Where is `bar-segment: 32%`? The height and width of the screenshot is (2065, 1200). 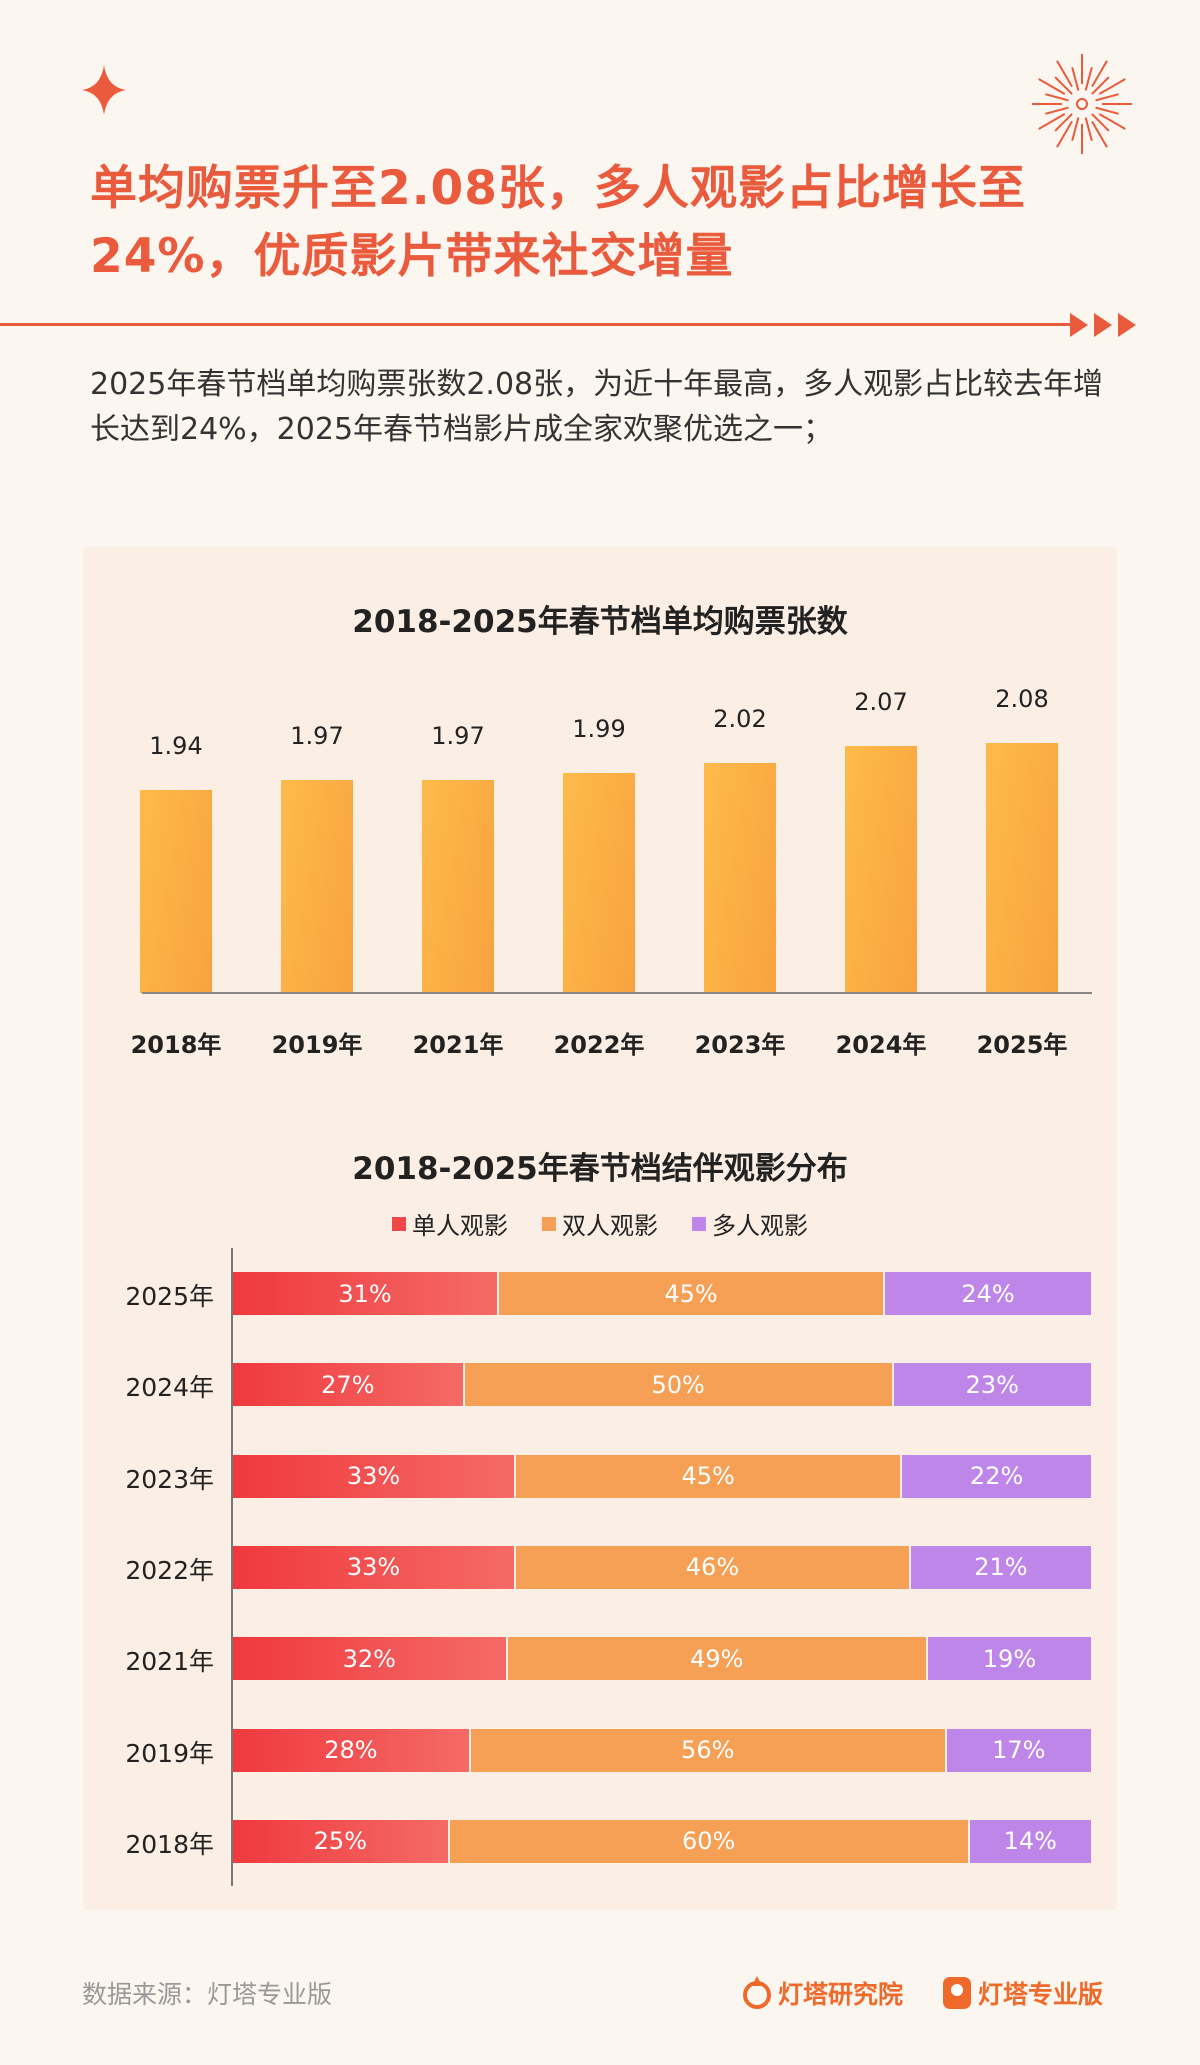
bar-segment: 32% is located at coordinates (370, 1659).